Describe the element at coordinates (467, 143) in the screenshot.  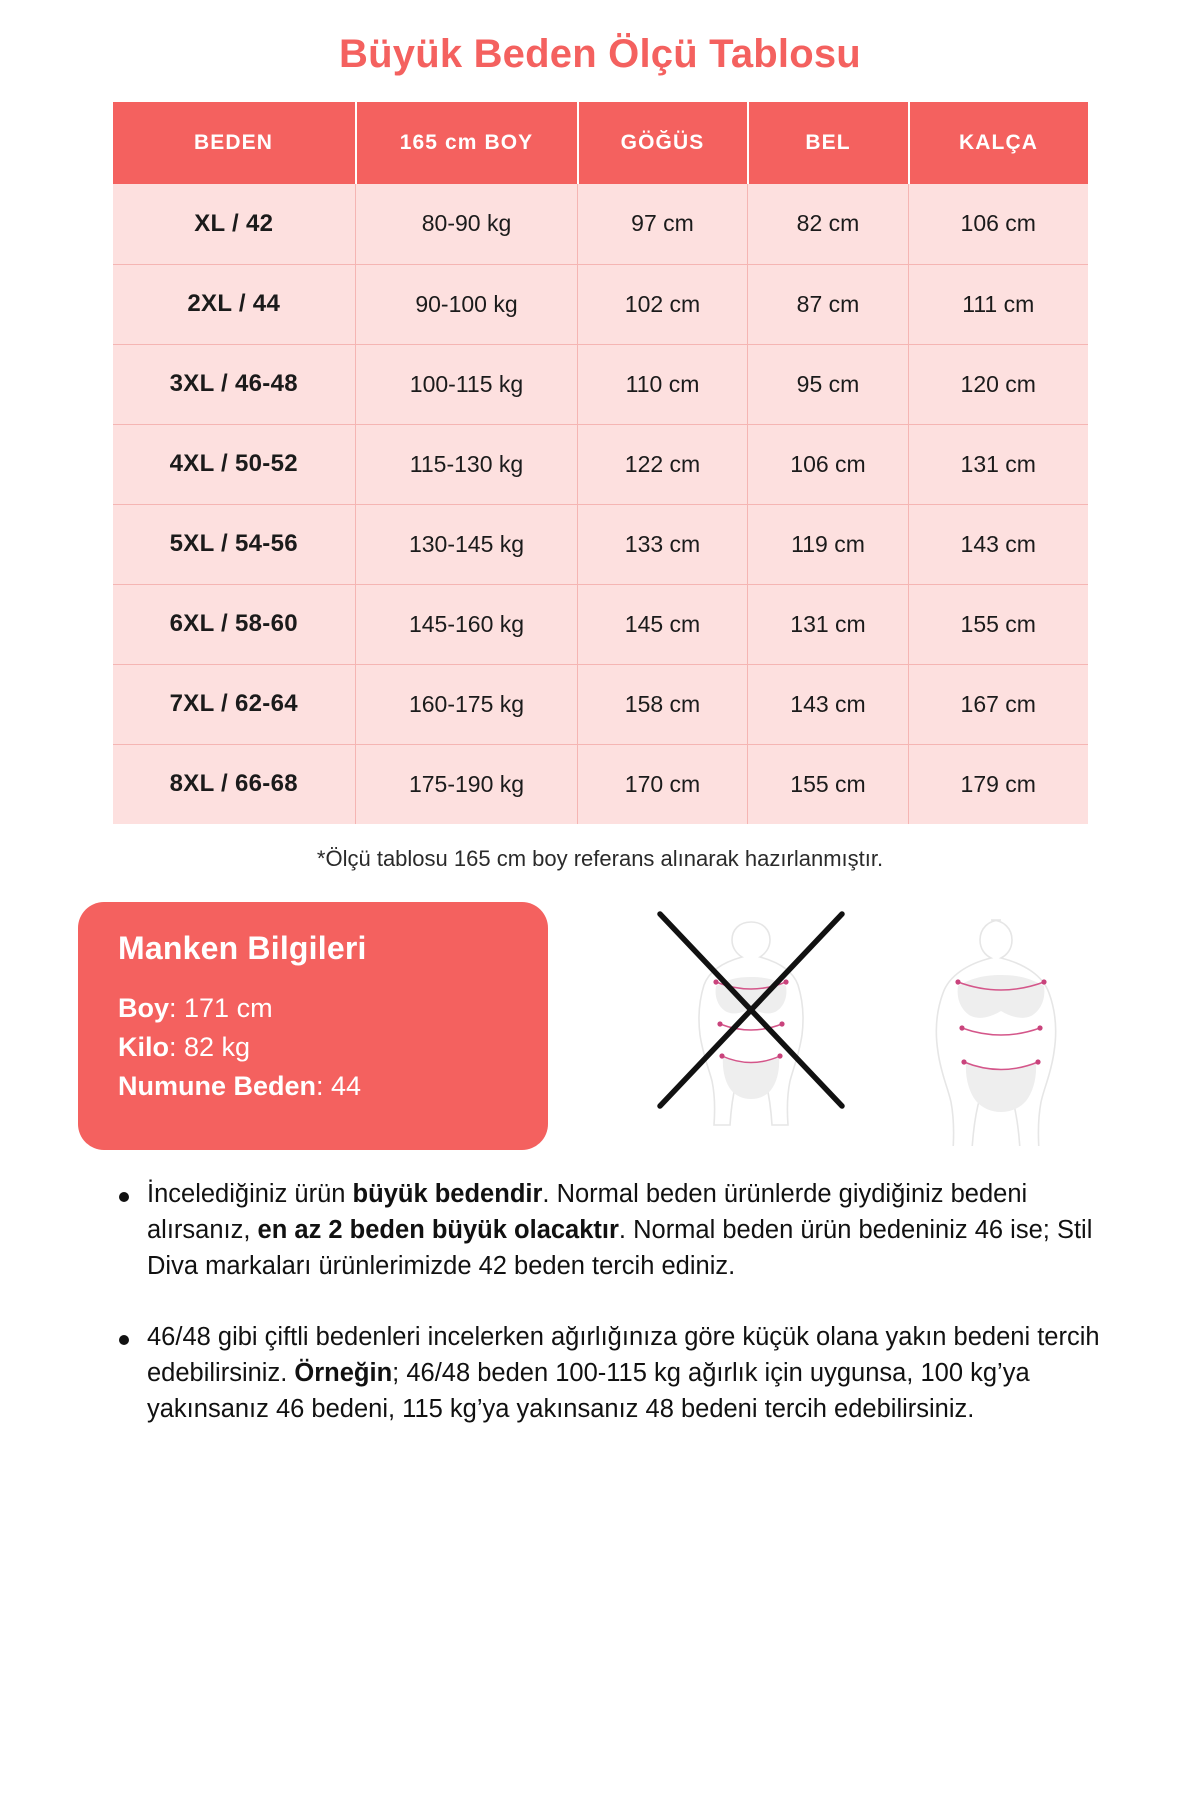
I see `column-header-boy: 165 cm BOY` at that location.